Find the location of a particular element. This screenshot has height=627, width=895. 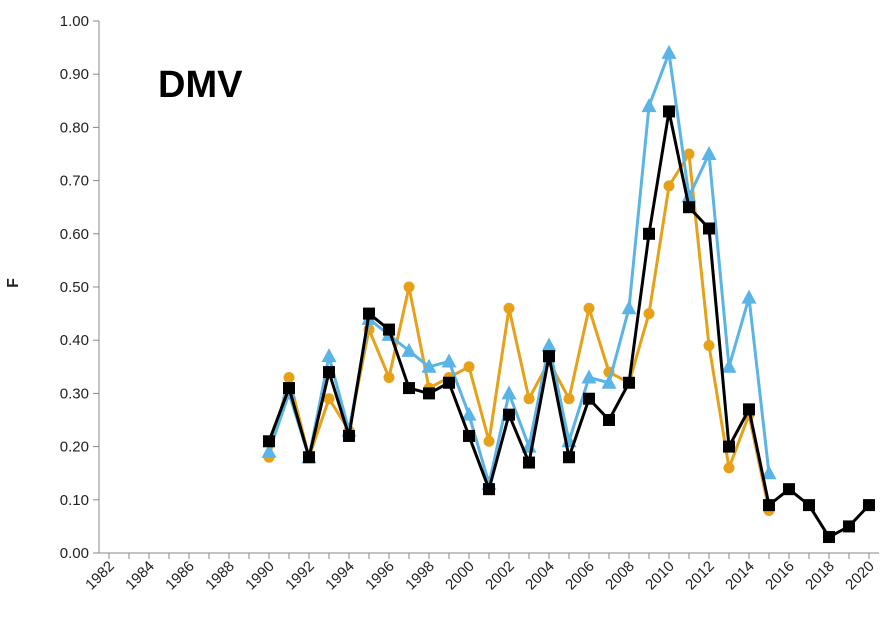

x-tick-label: 1992 is located at coordinates (300, 576).